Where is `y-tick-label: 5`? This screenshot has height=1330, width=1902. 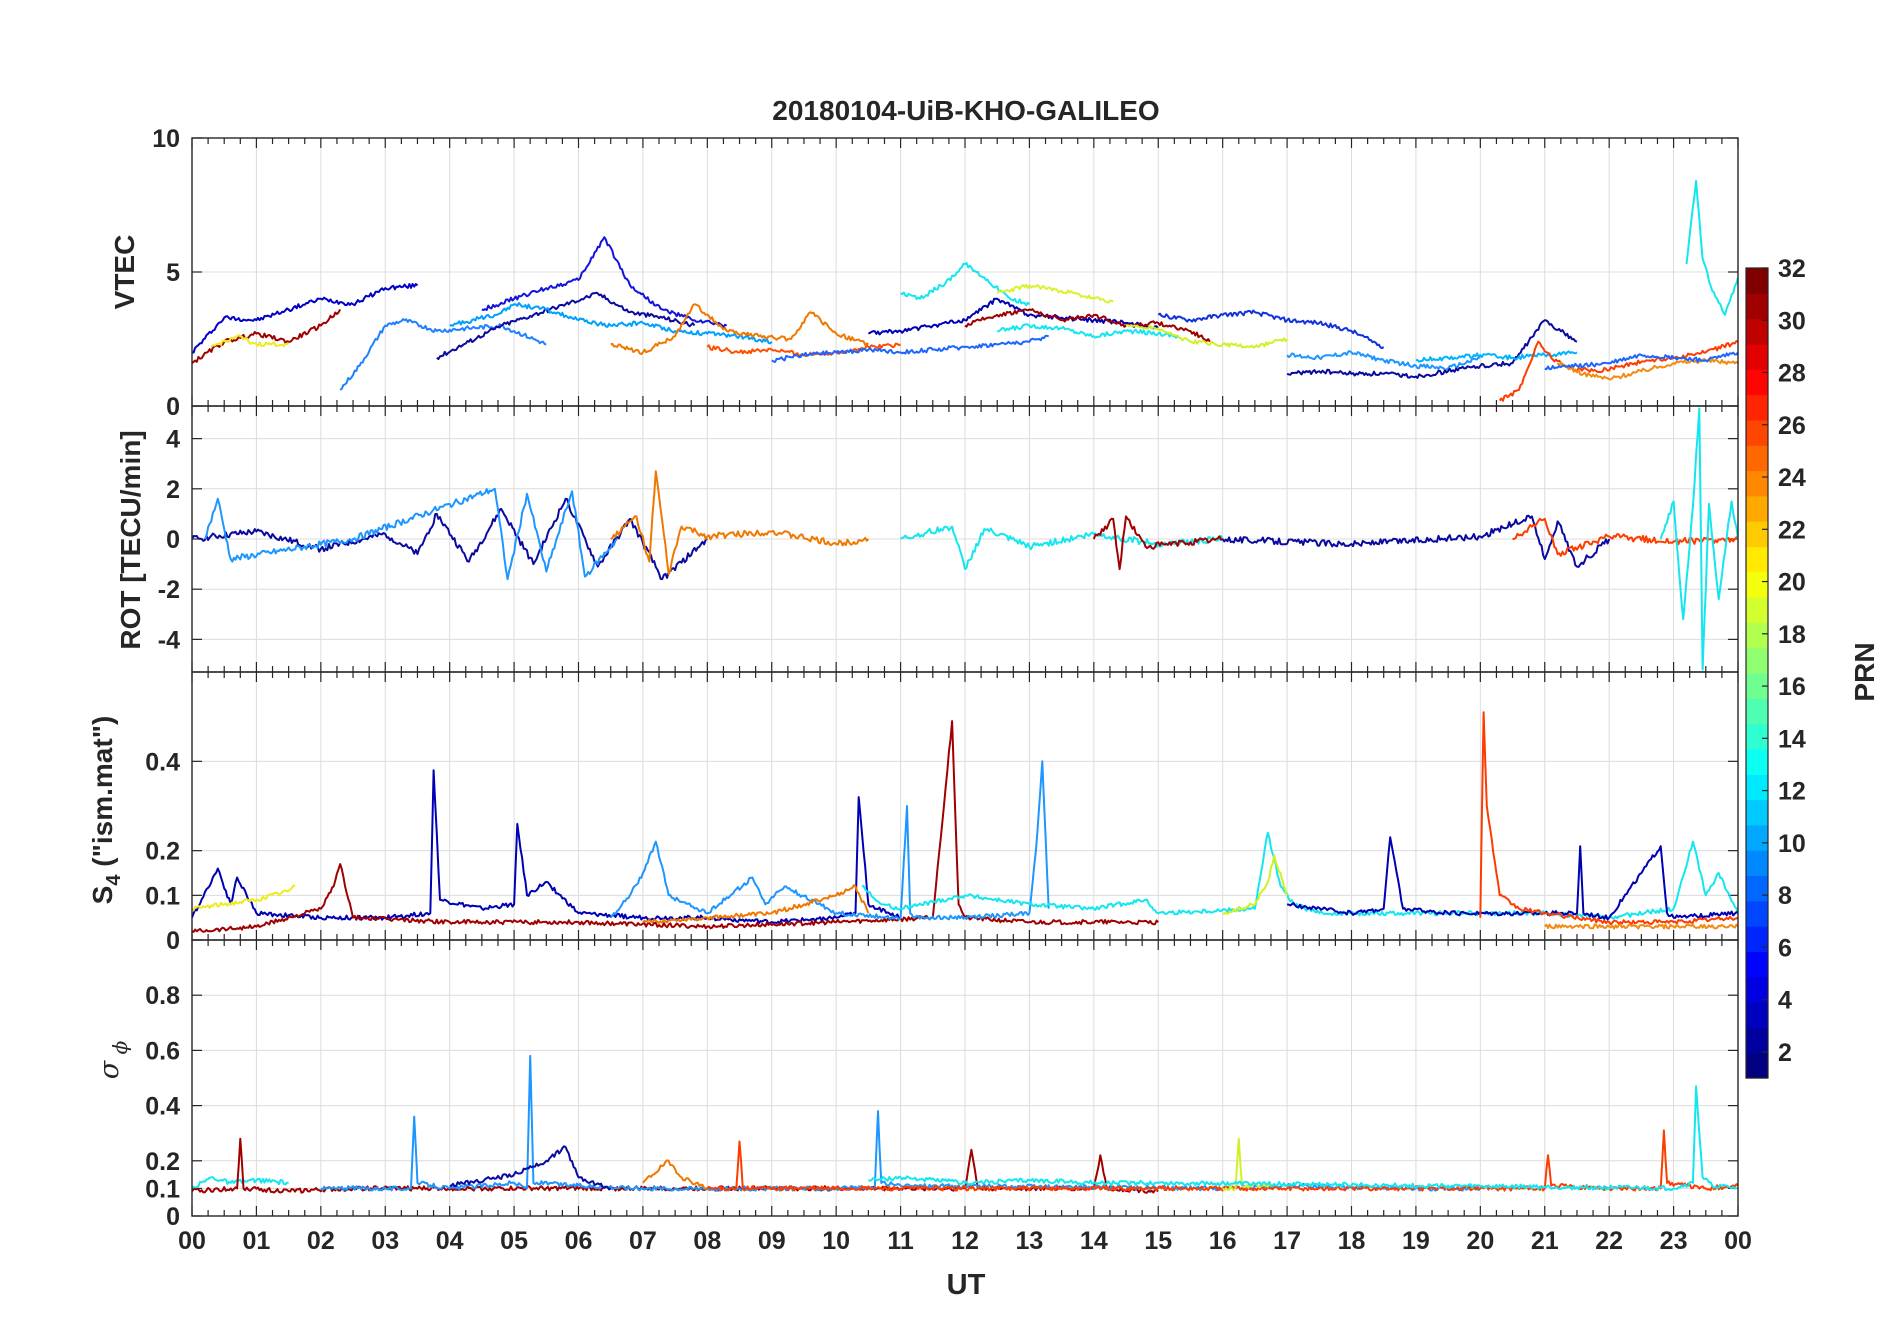 y-tick-label: 5 is located at coordinates (173, 273).